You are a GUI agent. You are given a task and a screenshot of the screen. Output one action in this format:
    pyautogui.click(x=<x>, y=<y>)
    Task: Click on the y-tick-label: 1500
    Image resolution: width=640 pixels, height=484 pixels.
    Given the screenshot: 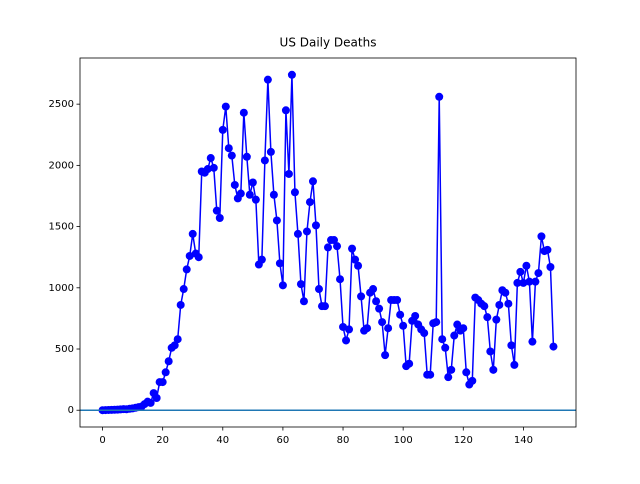 What is the action you would take?
    pyautogui.click(x=61, y=227)
    